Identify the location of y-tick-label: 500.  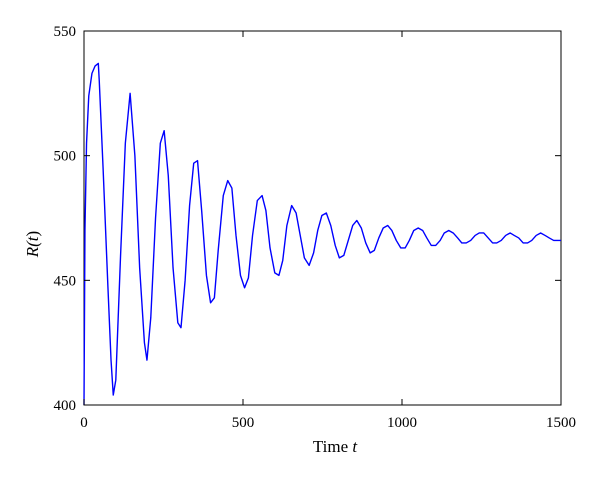
(65, 157).